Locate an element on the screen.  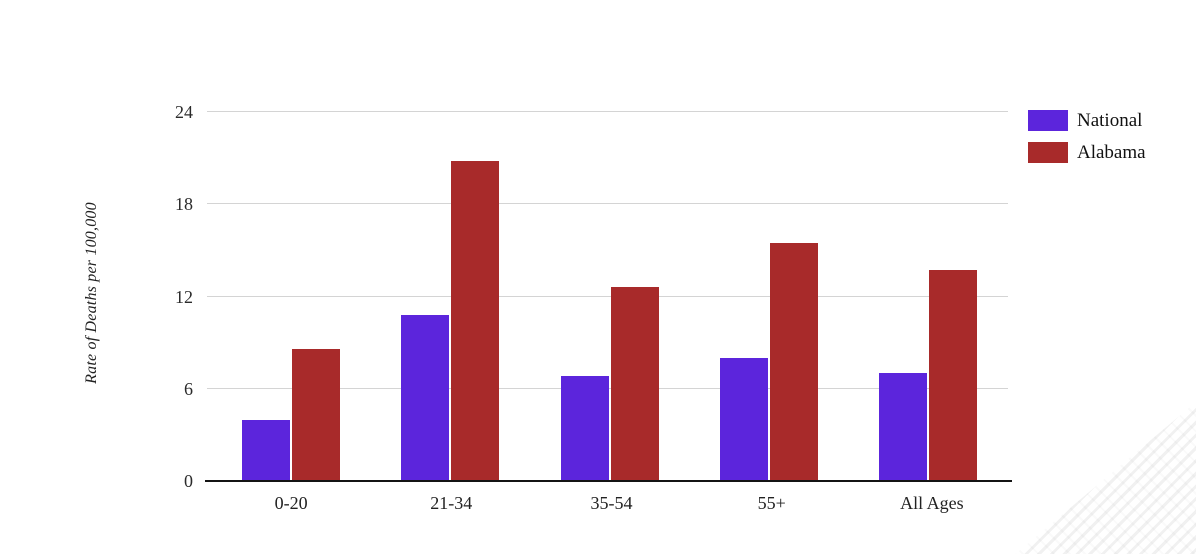
bar-alabama-55+ is located at coordinates (793, 361).